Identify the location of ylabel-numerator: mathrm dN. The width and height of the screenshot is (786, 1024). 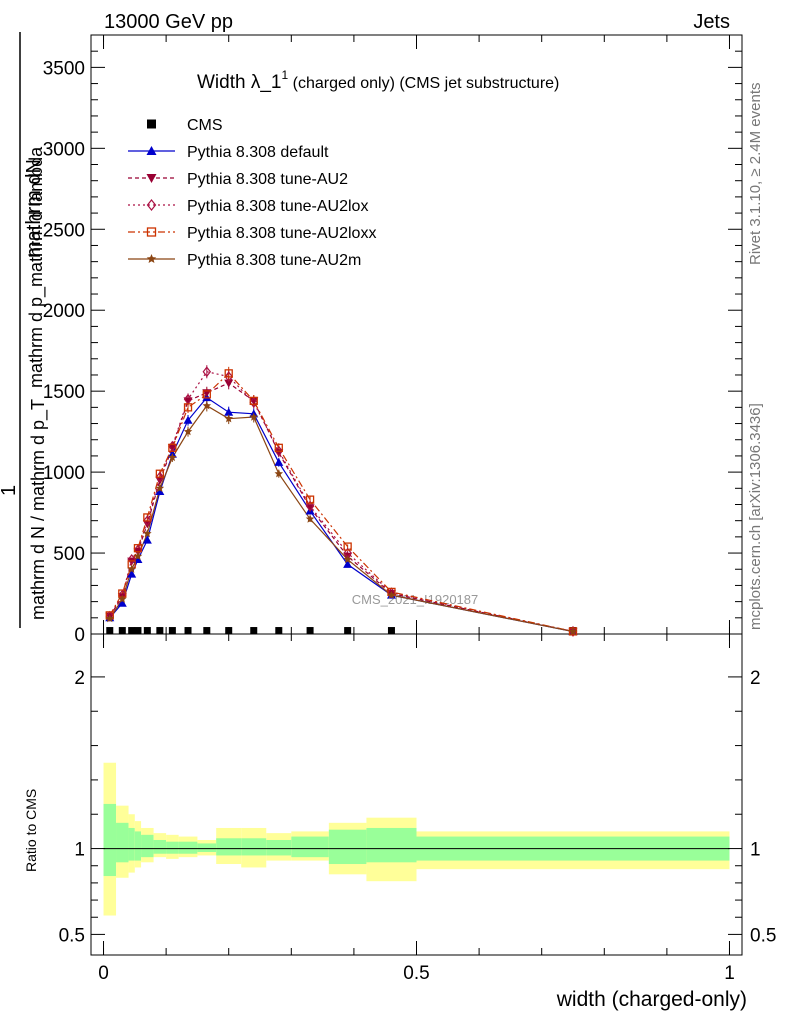
(34, 208).